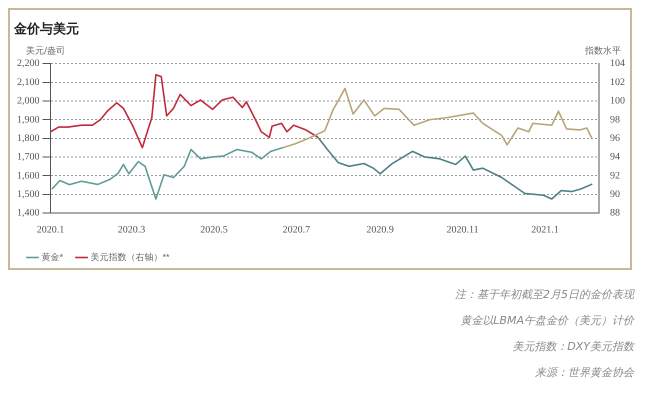 Image resolution: width=648 pixels, height=400 pixels. I want to click on y2-tick-label: 88, so click(615, 213).